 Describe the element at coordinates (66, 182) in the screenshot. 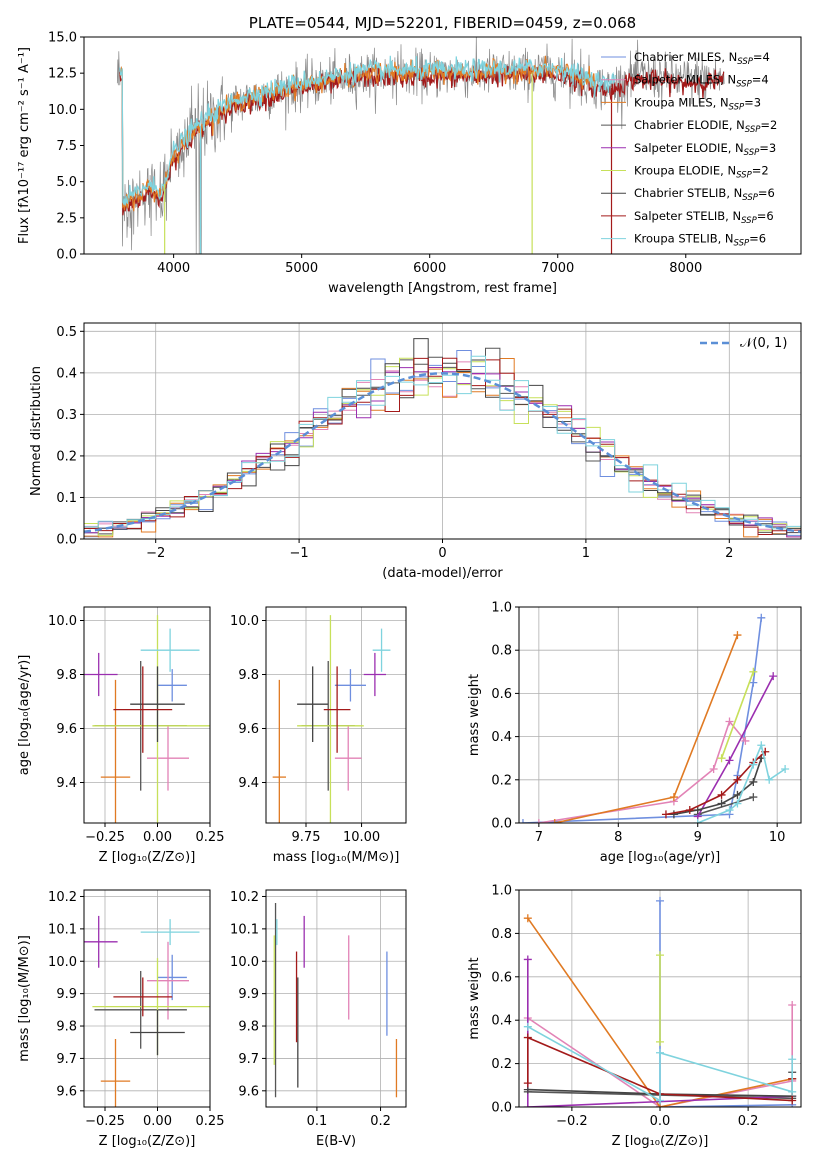

I see `y-tick-label: 5.0` at that location.